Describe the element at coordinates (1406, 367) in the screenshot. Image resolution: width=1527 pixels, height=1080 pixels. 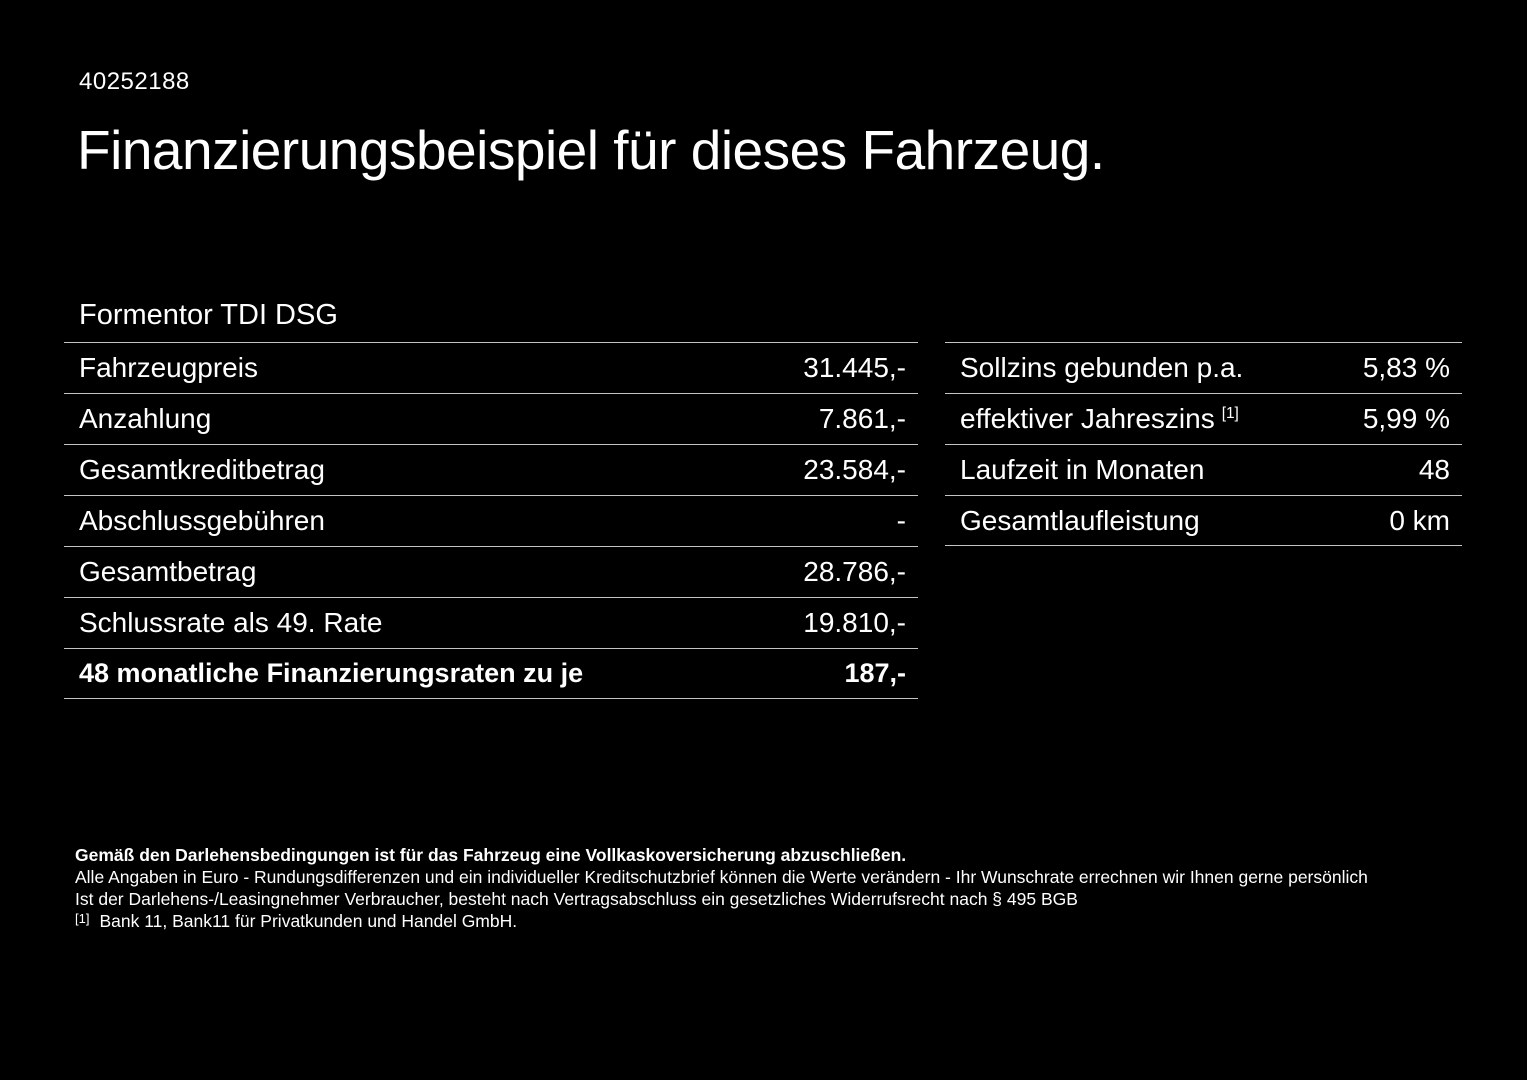
I see `row-value: 5,83 %` at that location.